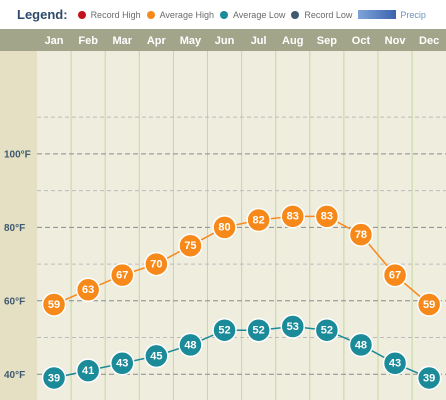 Image resolution: width=446 pixels, height=400 pixels. I want to click on month-label: Dec, so click(429, 41).